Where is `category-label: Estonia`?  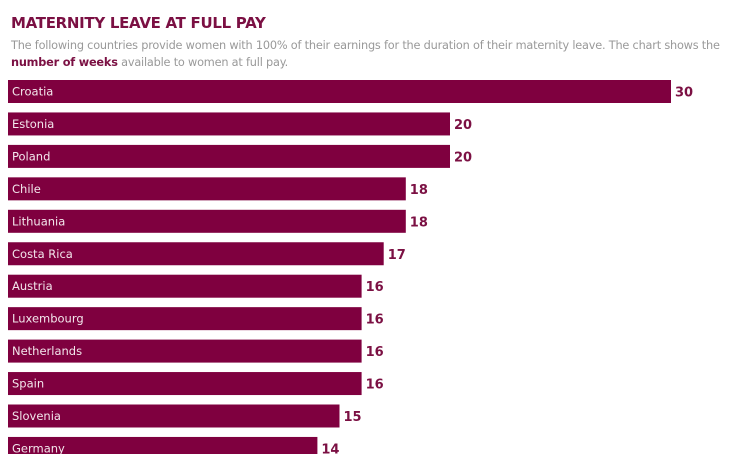
category-label: Estonia is located at coordinates (33, 124).